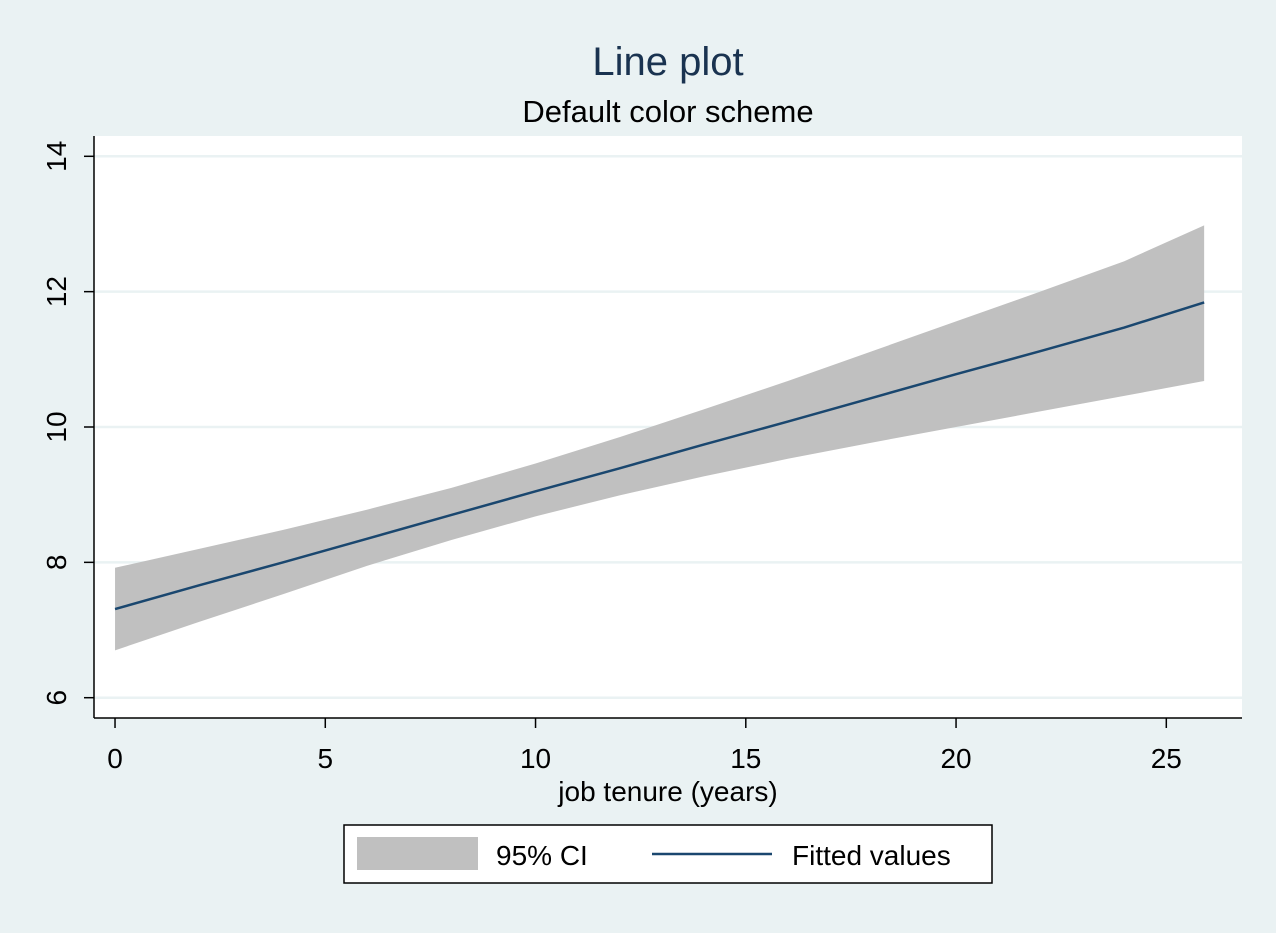  Describe the element at coordinates (745, 758) in the screenshot. I see `x-tick-label: 15` at that location.